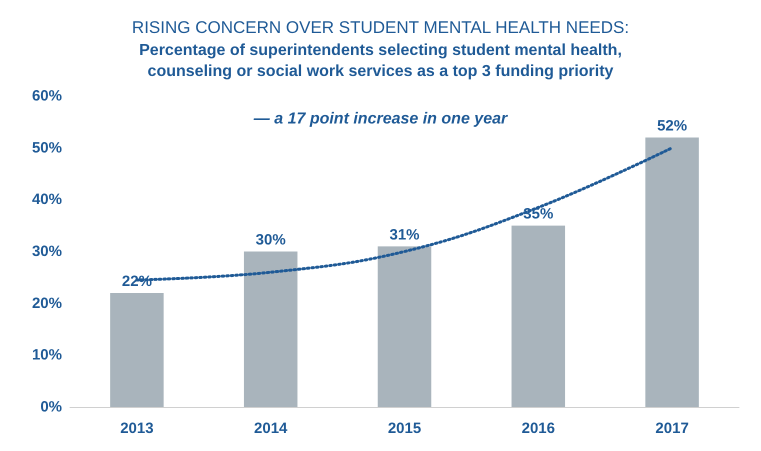 The width and height of the screenshot is (761, 451). What do you see at coordinates (380, 119) in the screenshot?
I see `annotation: — a 17 point increase in one year` at bounding box center [380, 119].